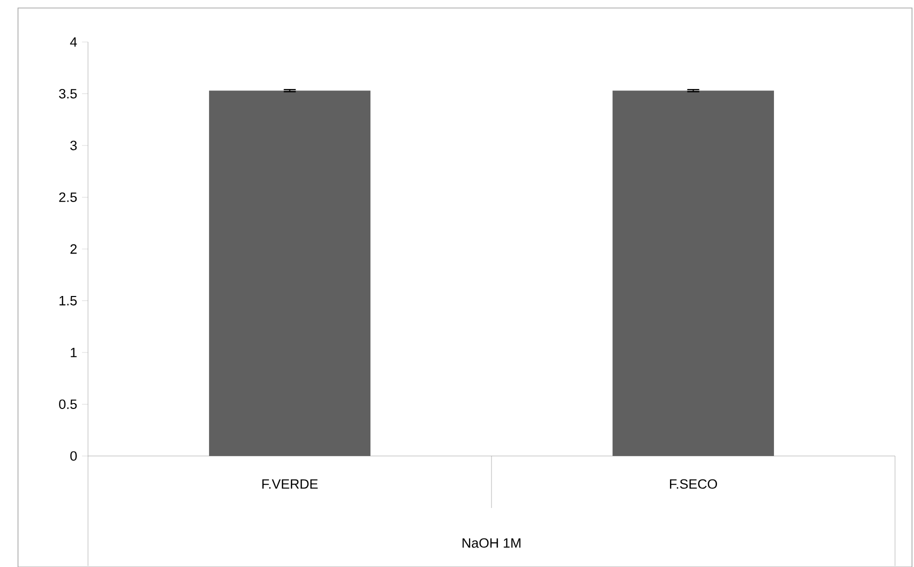  I want to click on y-tick-label: 3, so click(73, 145).